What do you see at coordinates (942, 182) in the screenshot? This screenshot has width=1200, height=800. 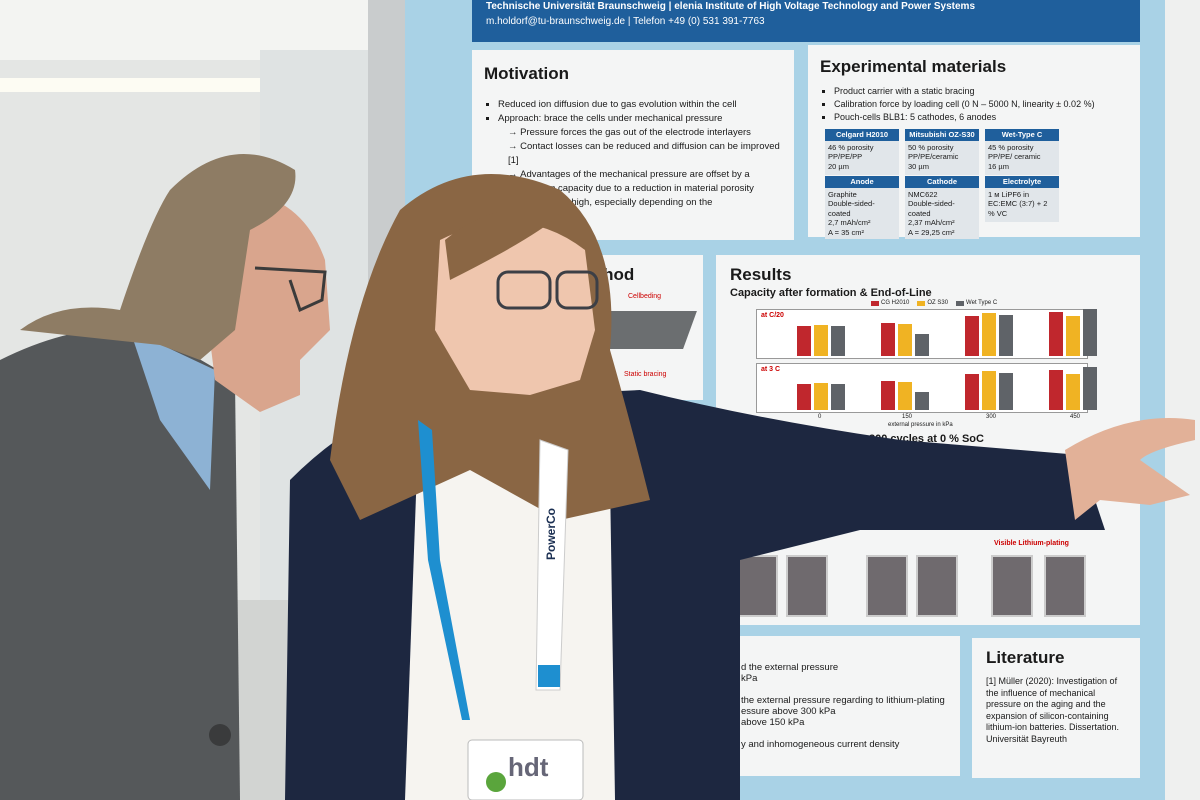 I see `table-header: Cathode` at bounding box center [942, 182].